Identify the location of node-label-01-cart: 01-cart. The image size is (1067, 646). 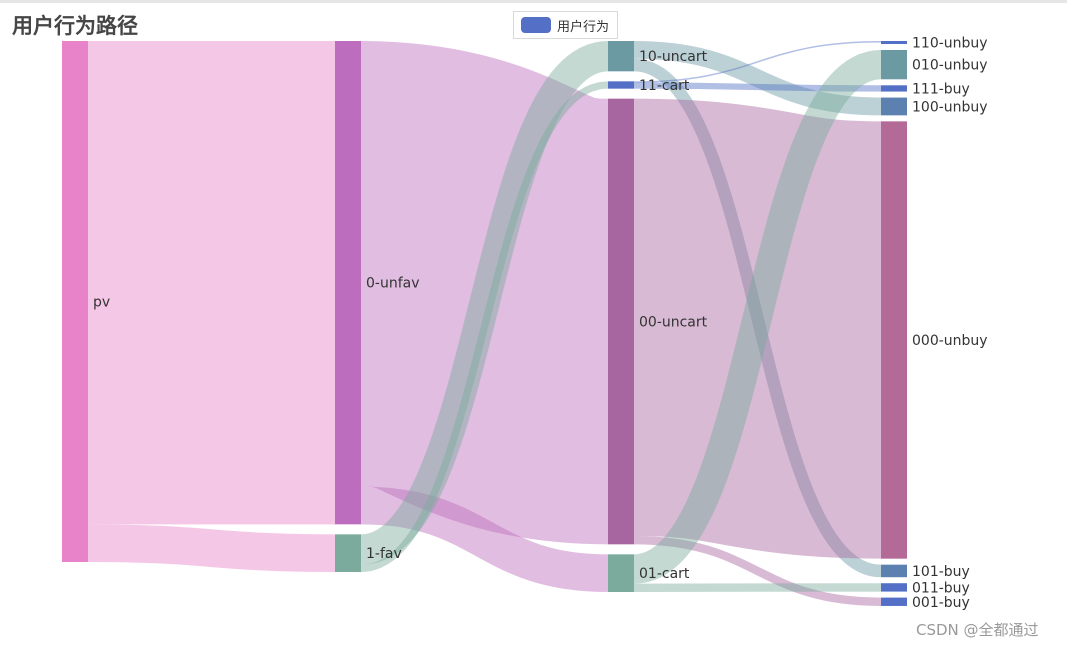
(664, 574).